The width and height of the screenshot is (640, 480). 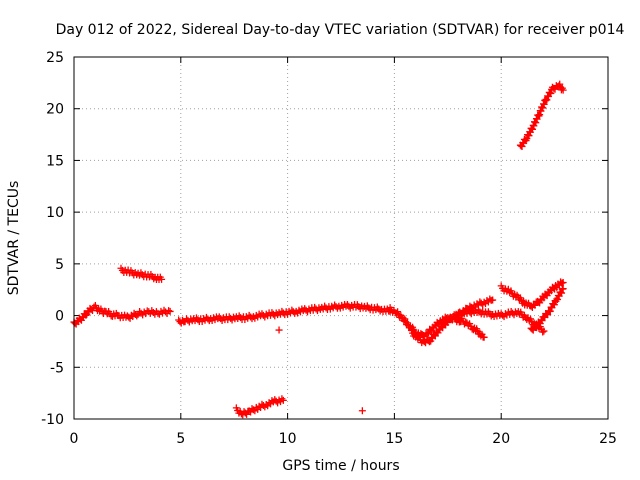 I want to click on y-tick-label: 10, so click(x=55, y=213).